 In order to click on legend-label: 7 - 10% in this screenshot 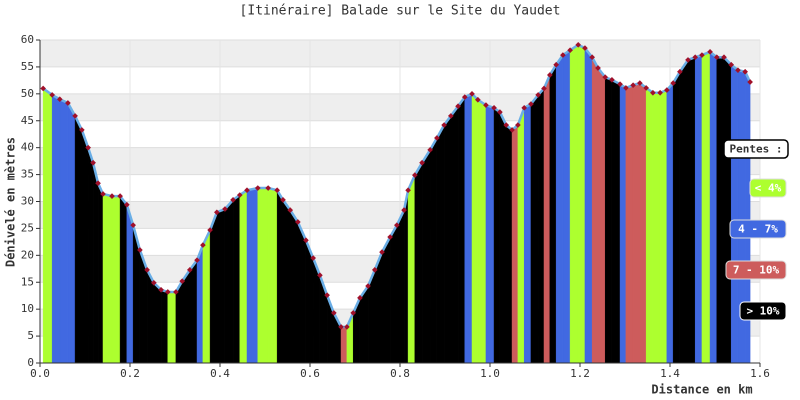, I will do `click(756, 270)`.